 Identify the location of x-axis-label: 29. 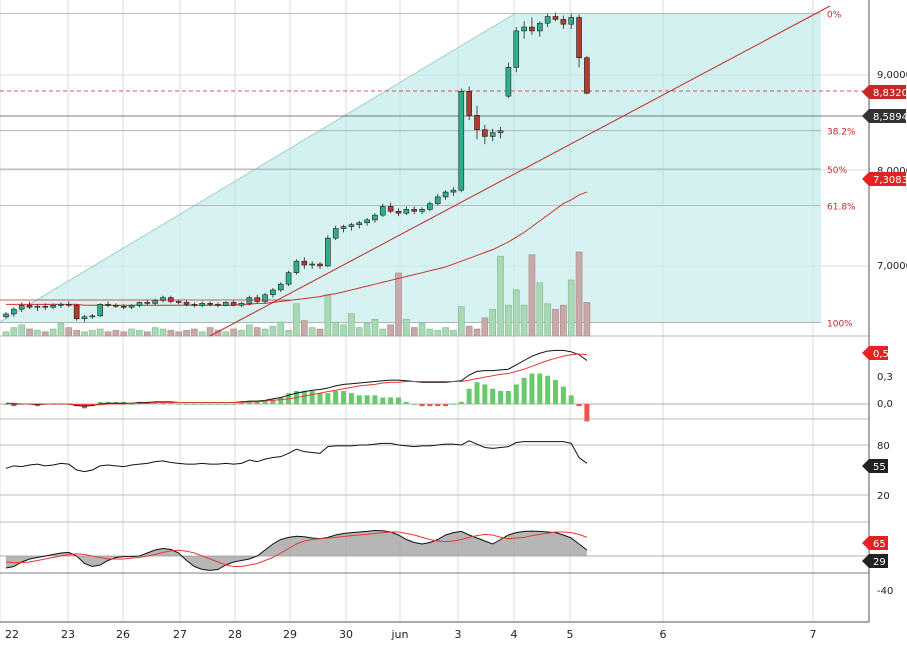
(290, 634).